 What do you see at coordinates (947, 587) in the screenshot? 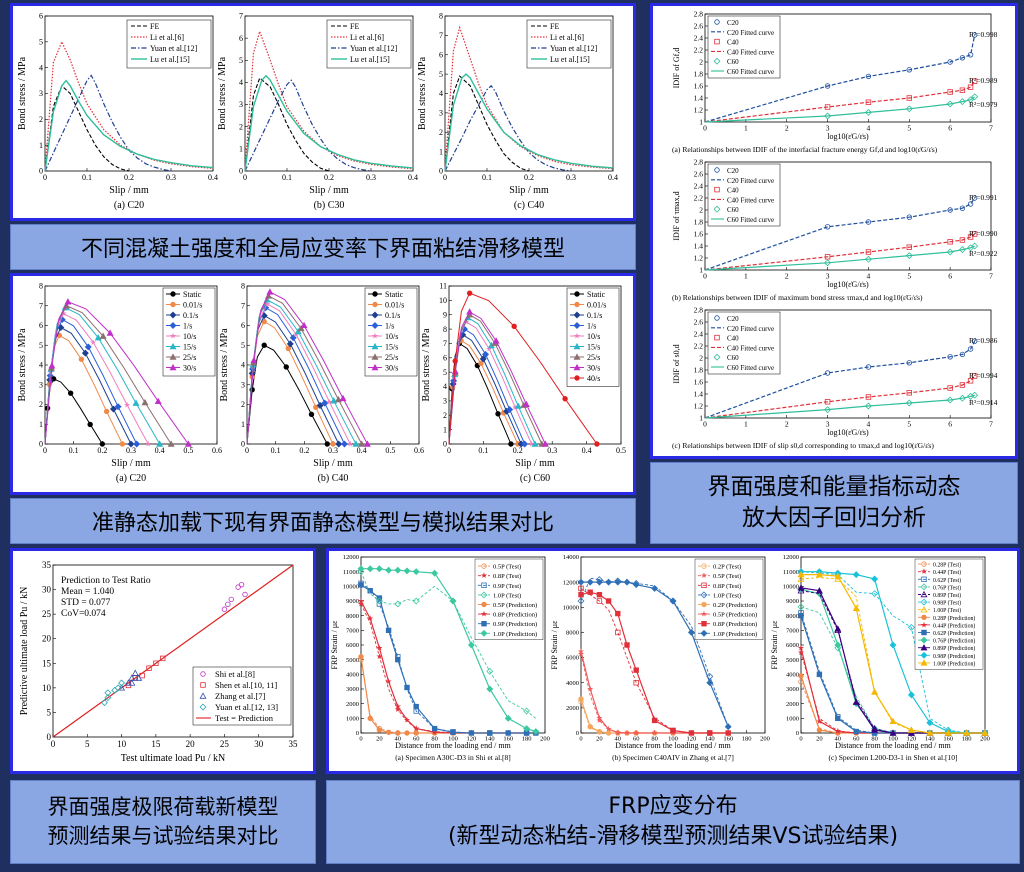
I see `p5-legend-label: 0.76P (Test)` at bounding box center [947, 587].